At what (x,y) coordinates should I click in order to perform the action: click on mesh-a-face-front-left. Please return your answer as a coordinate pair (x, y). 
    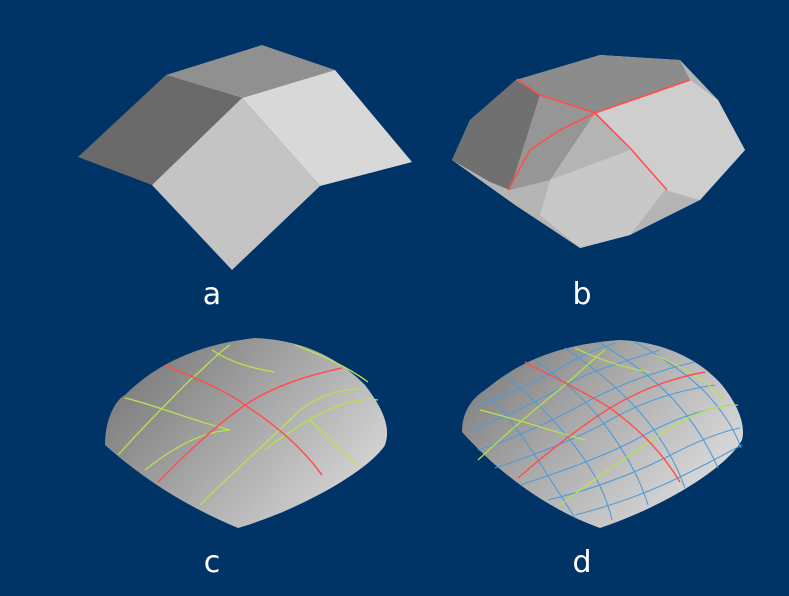
    Looking at the image, I should click on (236, 184).